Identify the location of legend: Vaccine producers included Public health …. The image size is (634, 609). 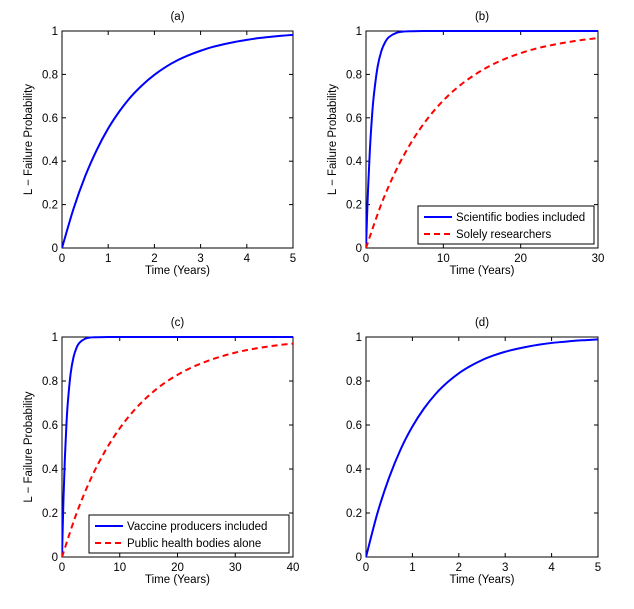
(189, 534).